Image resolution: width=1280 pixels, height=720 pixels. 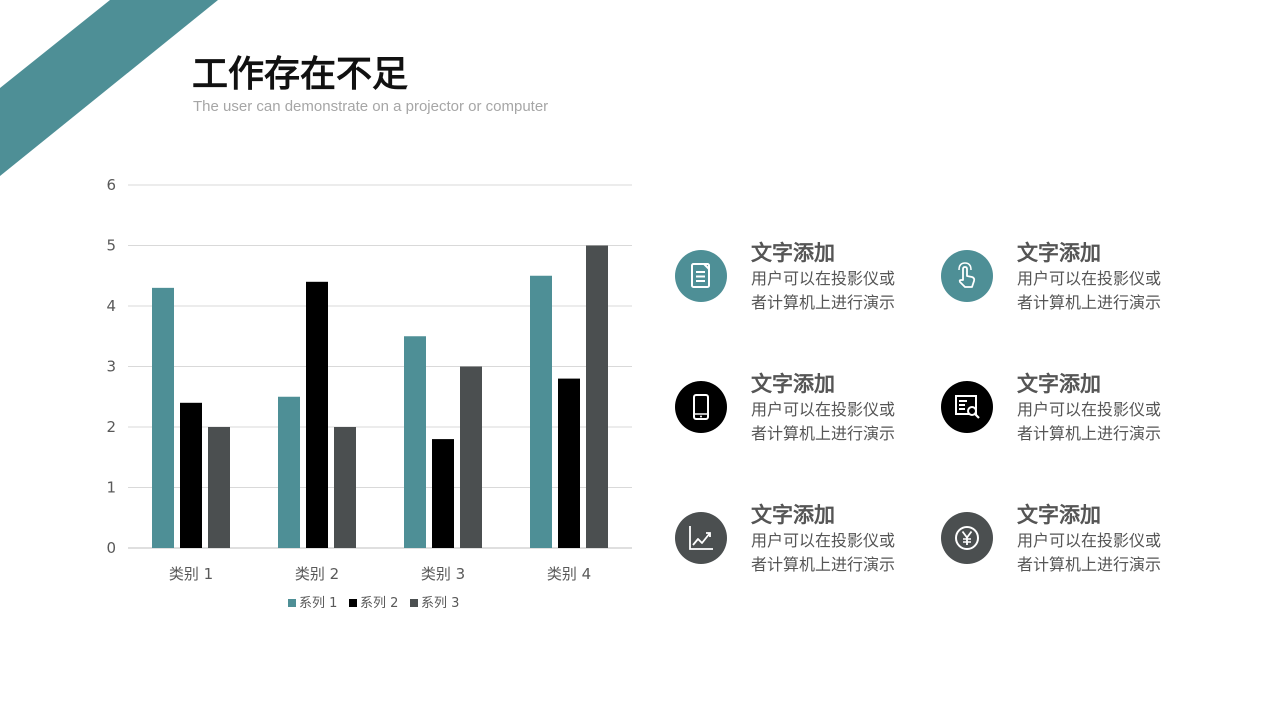 I want to click on y-tick-label: 4, so click(x=111, y=306).